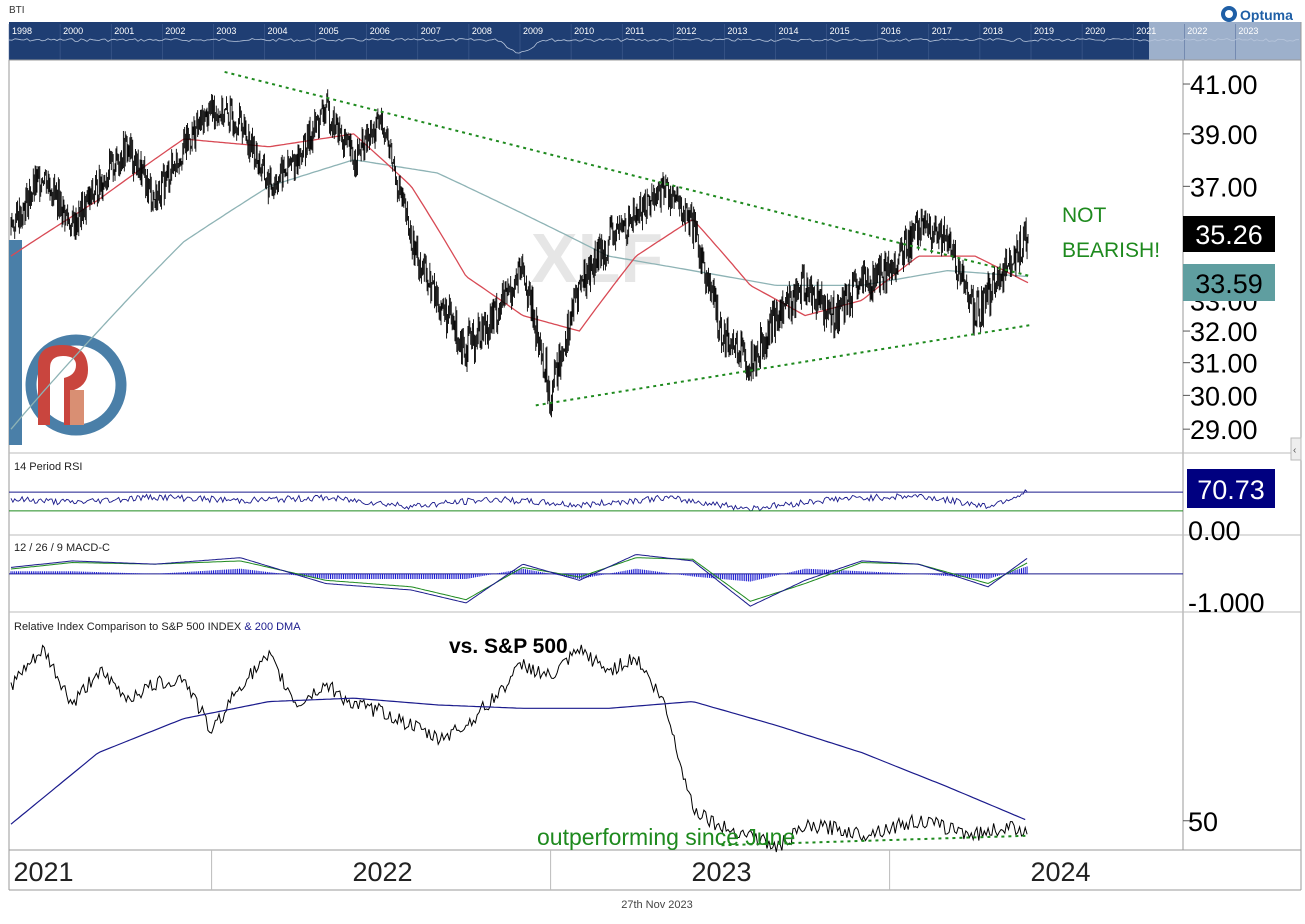 This screenshot has height=924, width=1305. I want to click on relative-annotation: outperforming since June, so click(666, 837).